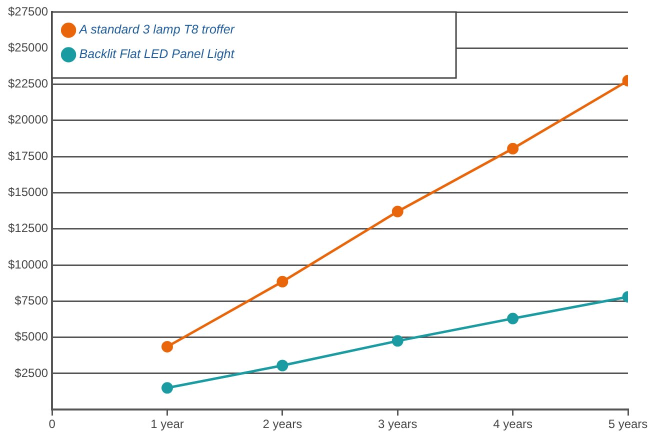  Describe the element at coordinates (28, 264) in the screenshot. I see `y-tick-label: $10000` at that location.